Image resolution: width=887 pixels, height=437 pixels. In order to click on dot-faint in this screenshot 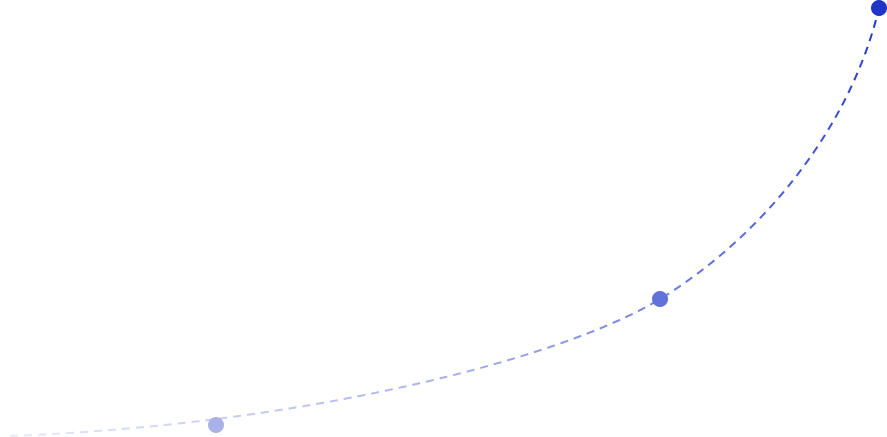, I will do `click(216, 425)`.